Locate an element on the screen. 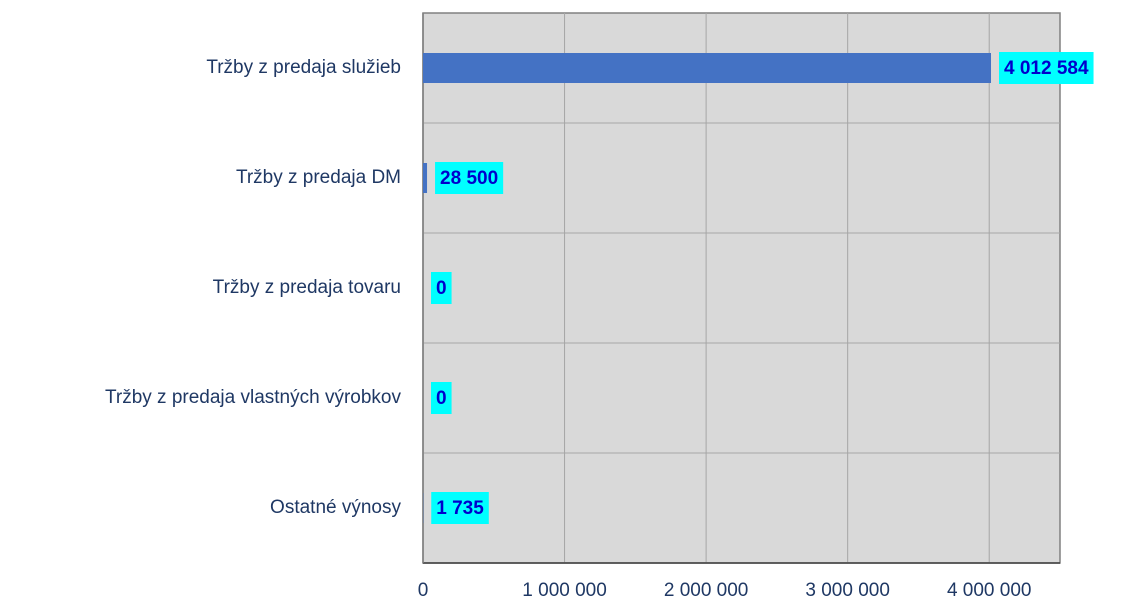  value-label: 1 735 is located at coordinates (460, 508).